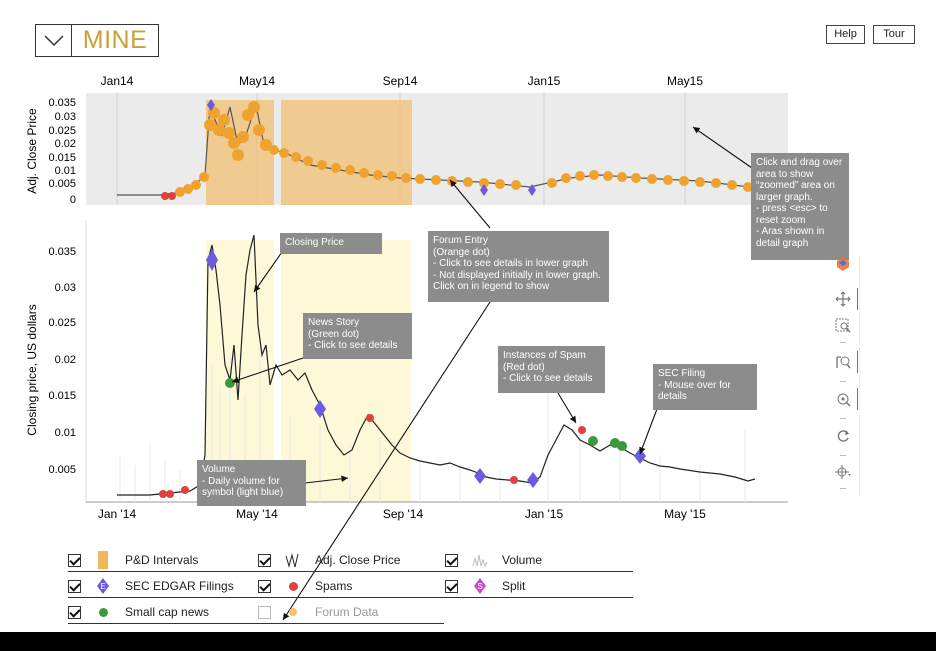 The image size is (936, 651). What do you see at coordinates (257, 514) in the screenshot?
I see `main-xtick: May '14` at bounding box center [257, 514].